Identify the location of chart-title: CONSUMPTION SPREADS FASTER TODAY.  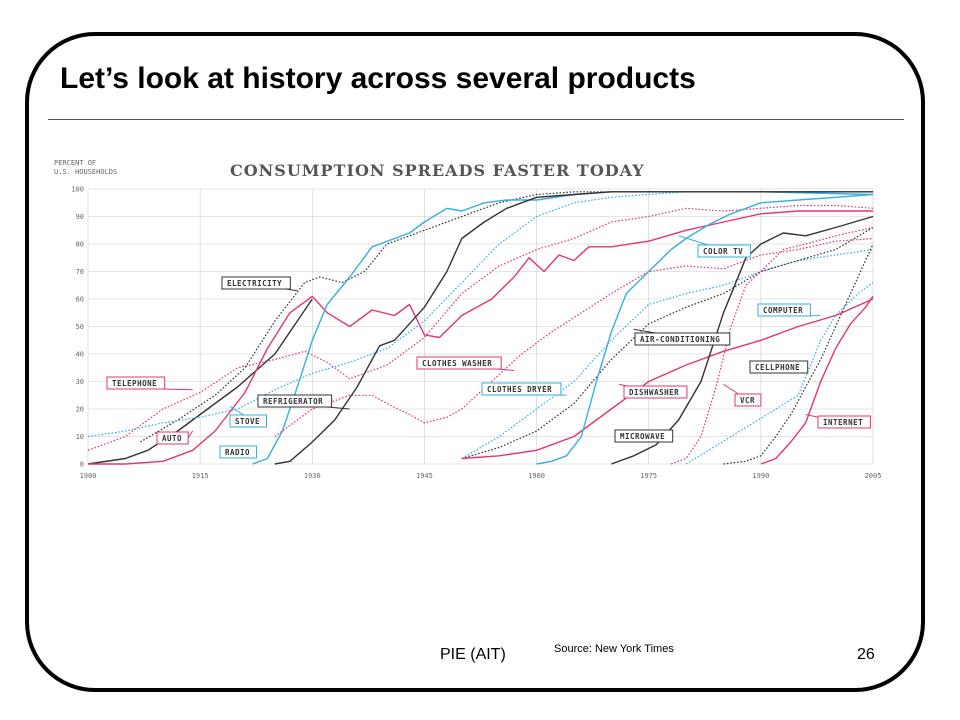
(437, 170).